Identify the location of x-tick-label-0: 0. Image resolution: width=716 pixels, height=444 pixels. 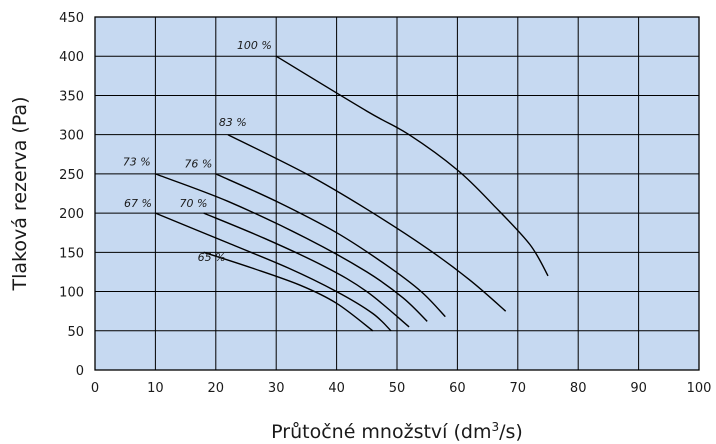
(95, 388).